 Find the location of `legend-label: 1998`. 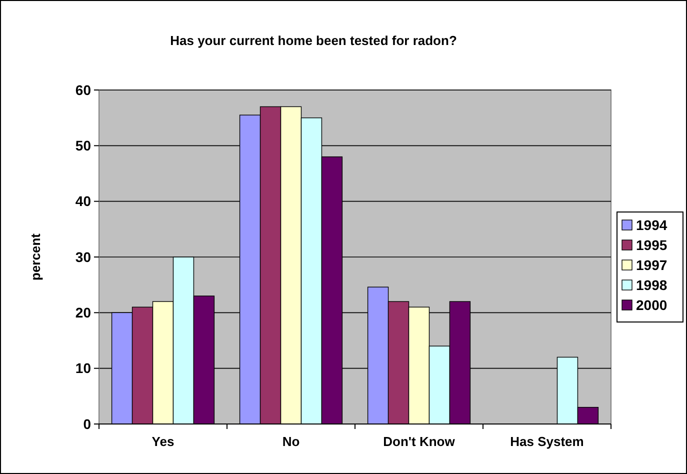

legend-label: 1998 is located at coordinates (652, 284).